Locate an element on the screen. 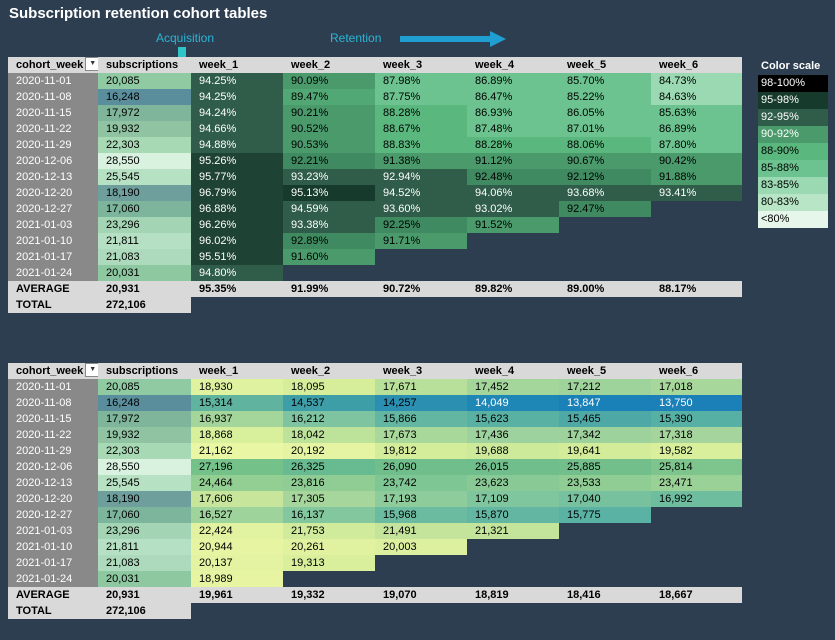 The width and height of the screenshot is (835, 640). retention-header-week-3: week_3 is located at coordinates (421, 65).